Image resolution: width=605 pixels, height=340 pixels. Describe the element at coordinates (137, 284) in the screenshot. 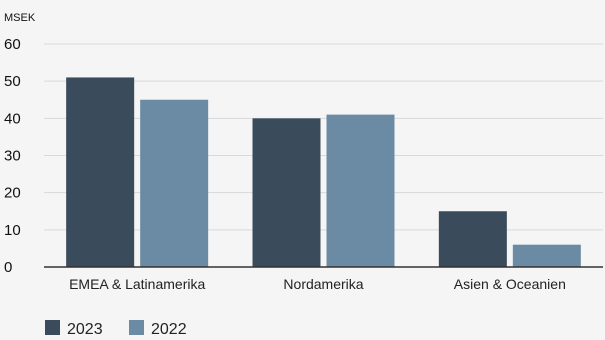

I see `category-label: EMEA & Latinamerika` at that location.